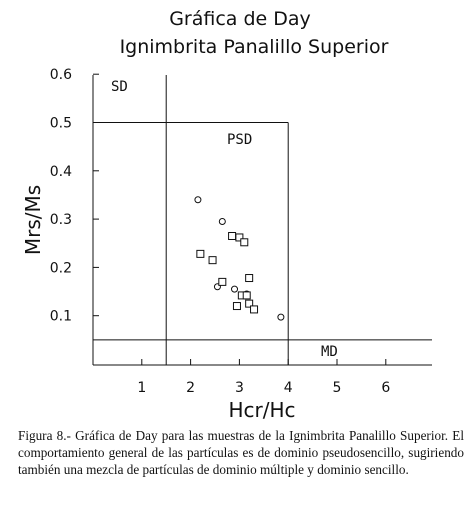 This screenshot has width=475, height=513. I want to click on x-tick-label: 4, so click(288, 388).